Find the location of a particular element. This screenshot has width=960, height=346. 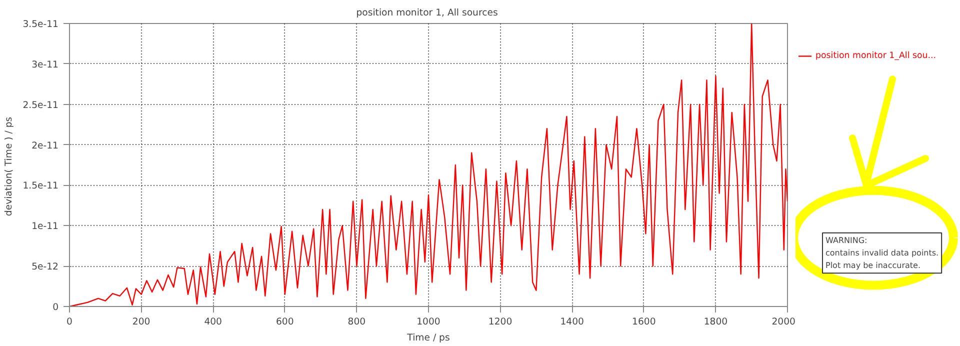

y-tick-label: 3.5e-11 is located at coordinates (40, 24).